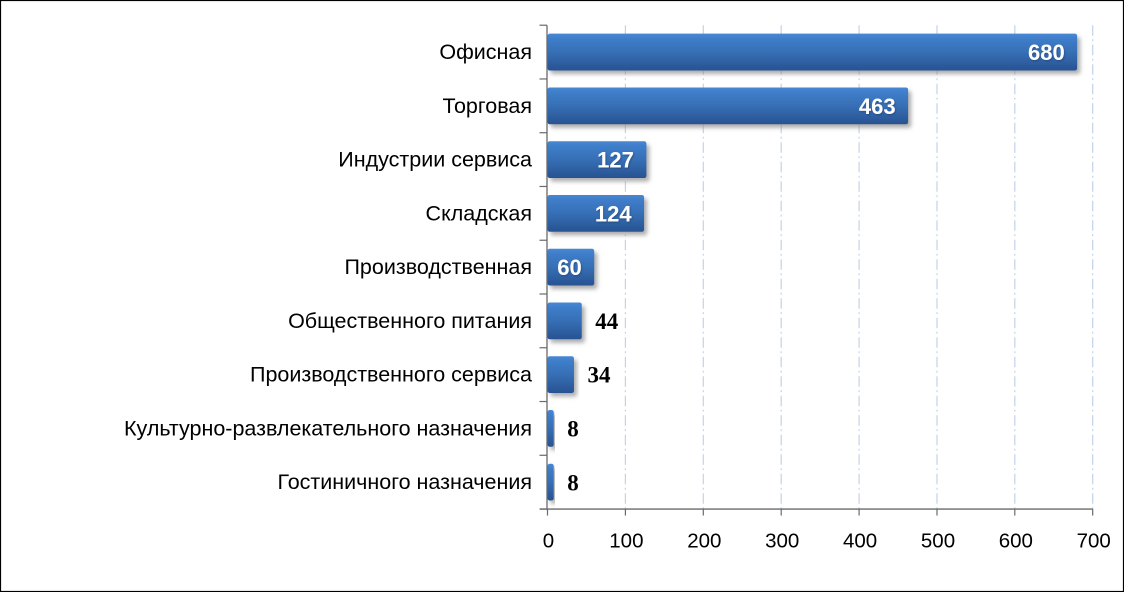  Describe the element at coordinates (328, 428) in the screenshot. I see `svg-text:Культурно-развлекательного наз: Культурно-развлекательного назначения` at that location.